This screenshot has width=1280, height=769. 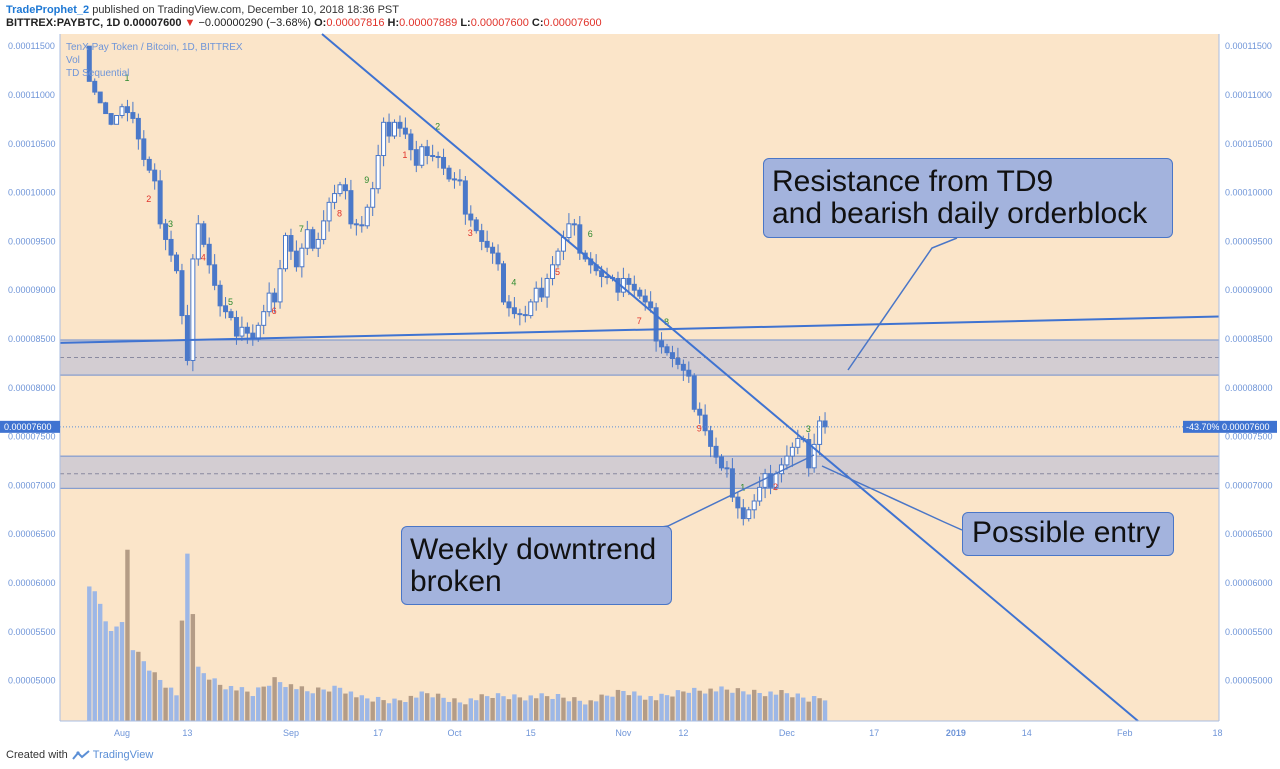 I want to click on open-value: 0.00007816, so click(x=355, y=23).